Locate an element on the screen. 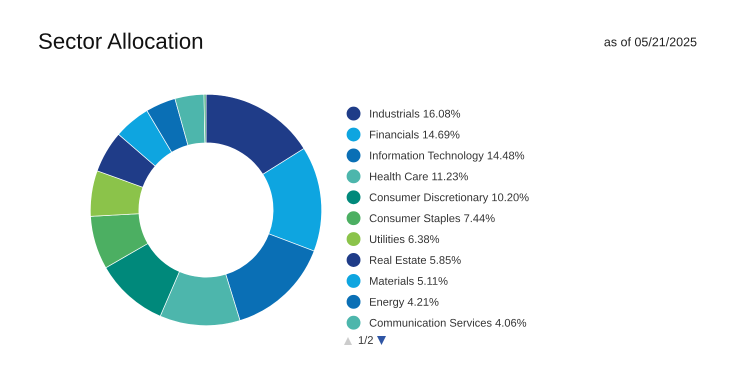 Image resolution: width=734 pixels, height=392 pixels. text: 1/2 is located at coordinates (365, 340).